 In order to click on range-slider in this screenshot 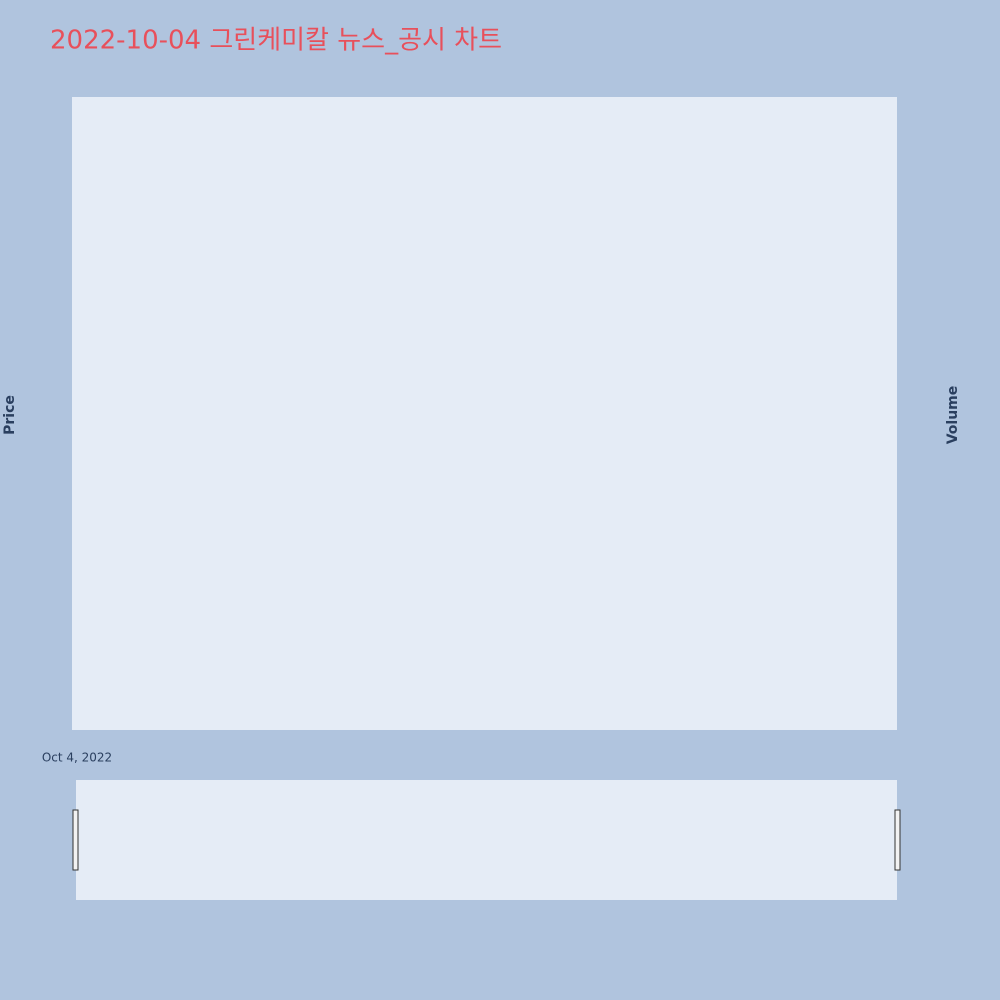, I will do `click(486, 840)`.